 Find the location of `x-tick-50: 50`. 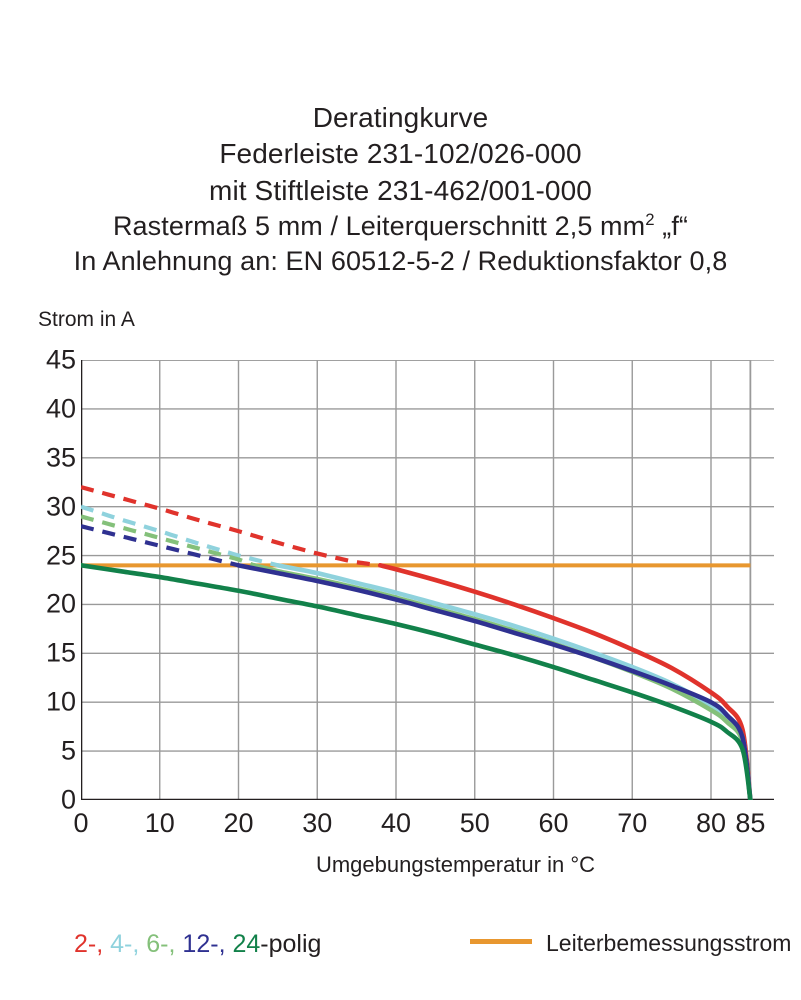

x-tick-50: 50 is located at coordinates (474, 823).